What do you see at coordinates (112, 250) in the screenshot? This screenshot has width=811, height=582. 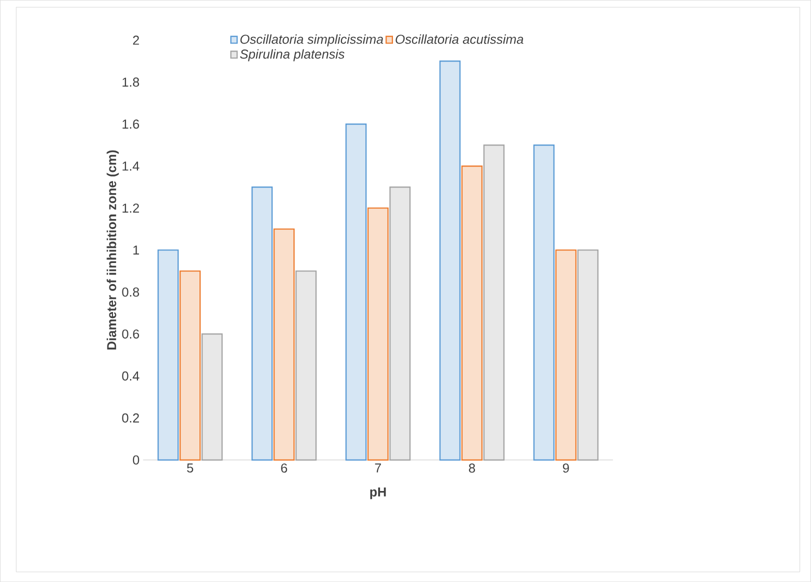 I see `y-axis-title: Diameter of iinhibition zone (cm)` at bounding box center [112, 250].